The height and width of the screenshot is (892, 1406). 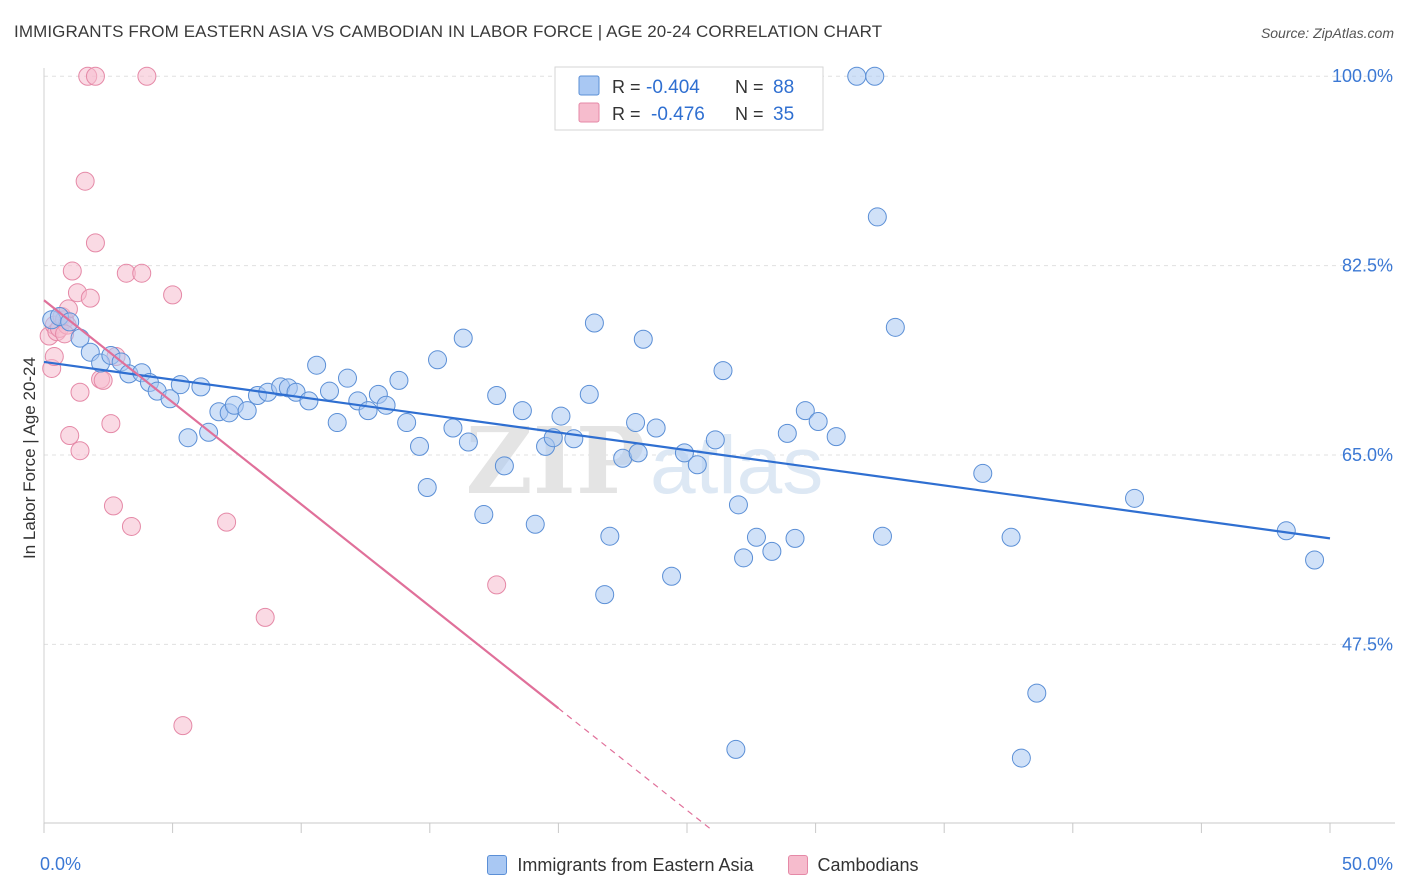 What do you see at coordinates (1367, 455) in the screenshot?
I see `y-tick-label: 65.0%` at bounding box center [1367, 455].